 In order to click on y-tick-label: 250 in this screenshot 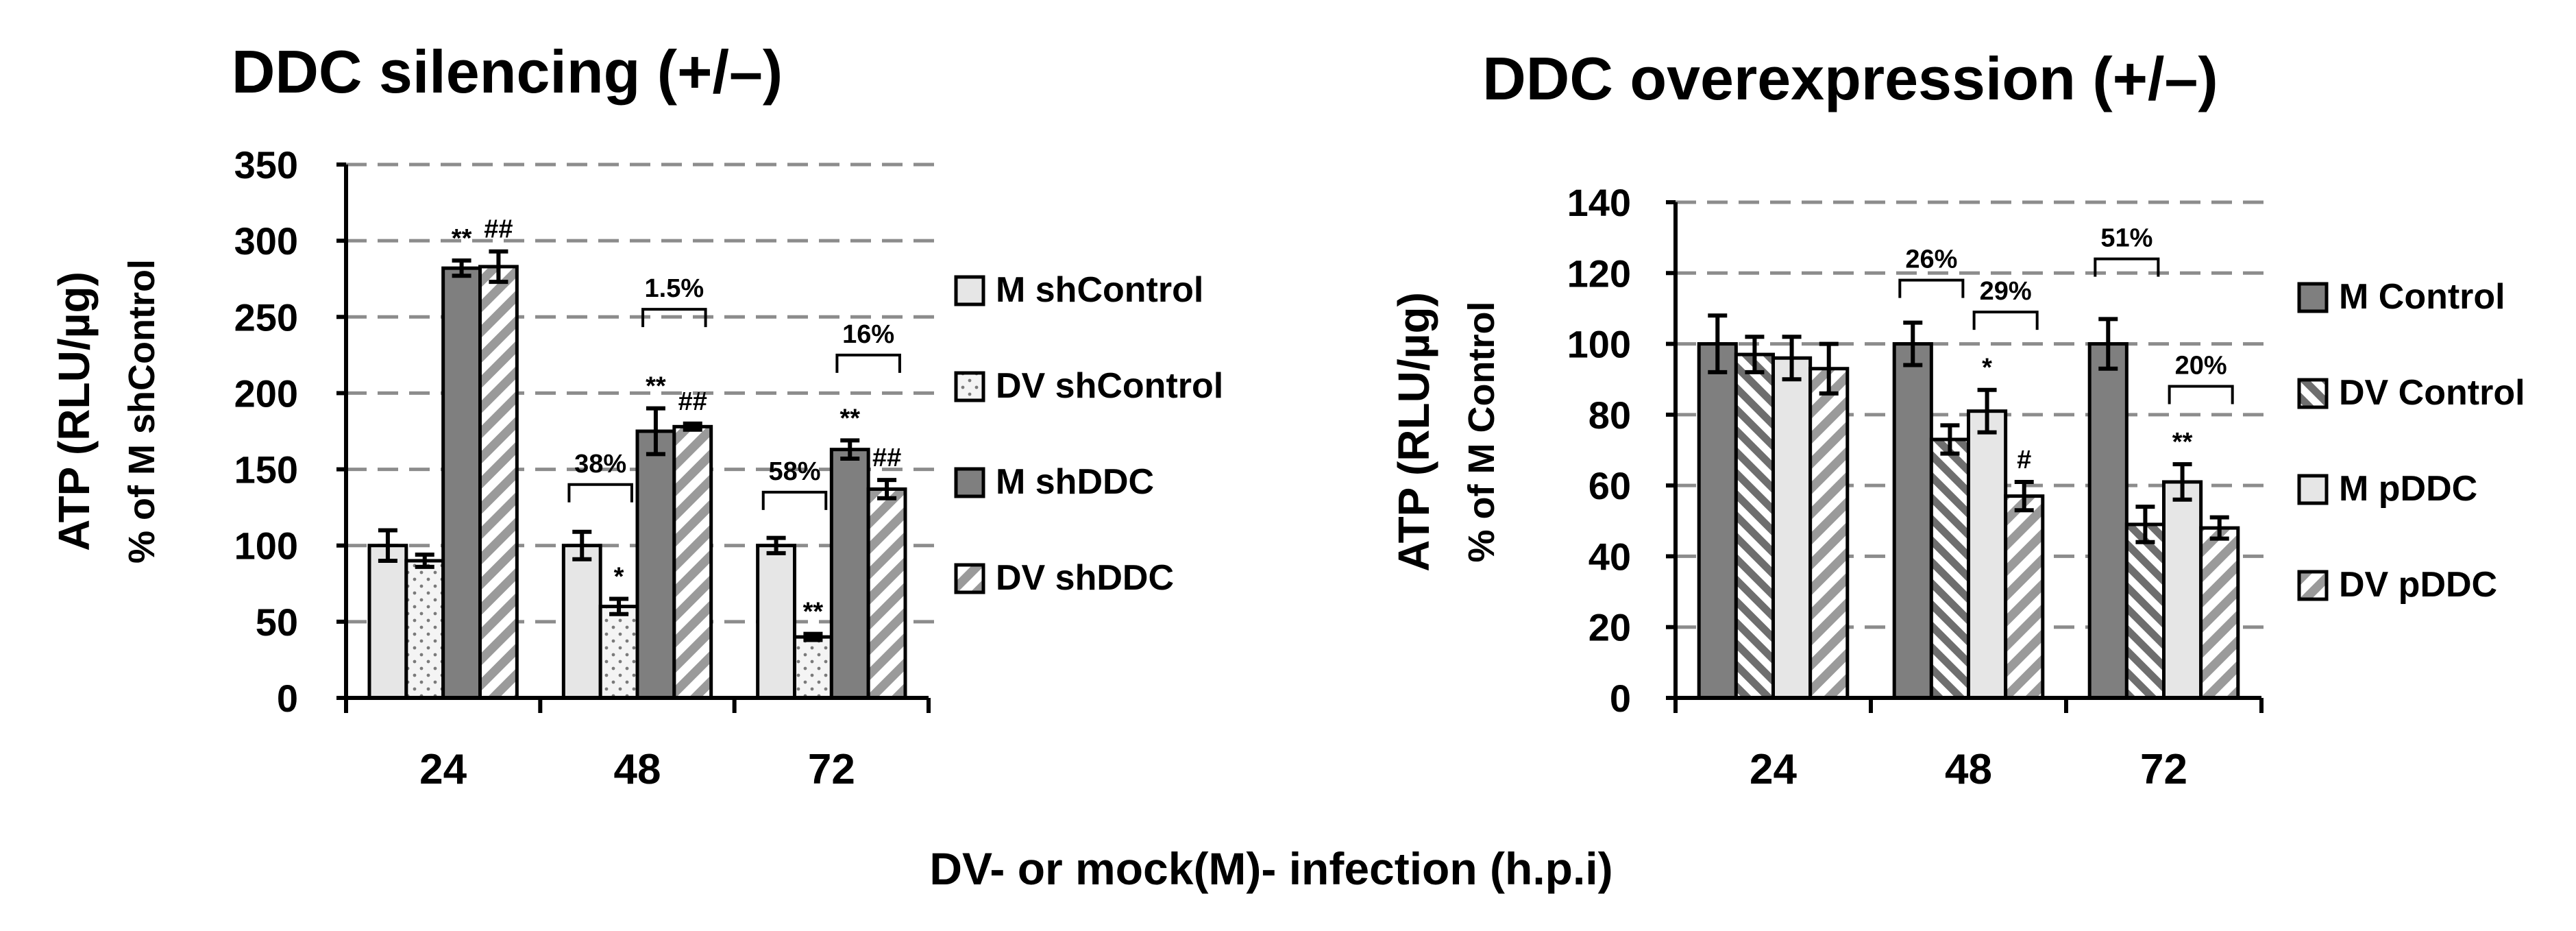, I will do `click(266, 317)`.